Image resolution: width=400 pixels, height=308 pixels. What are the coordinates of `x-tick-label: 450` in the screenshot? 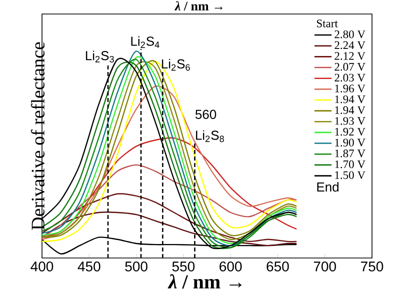 It's located at (89, 267).